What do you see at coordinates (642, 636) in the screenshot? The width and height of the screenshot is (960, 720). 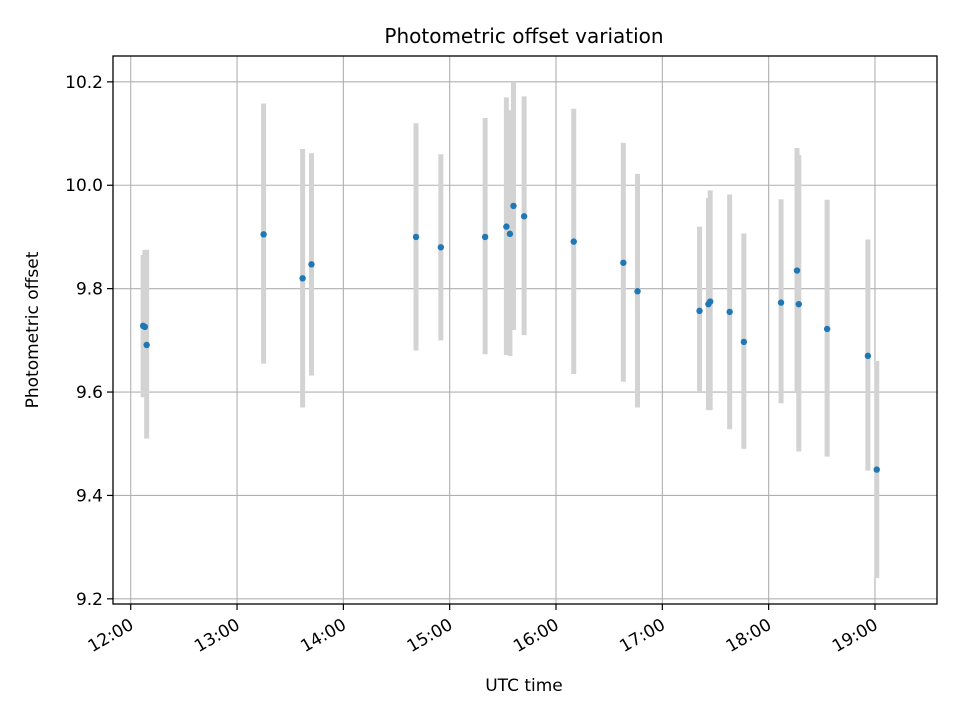 I see `x-tick-label: 17:00` at bounding box center [642, 636].